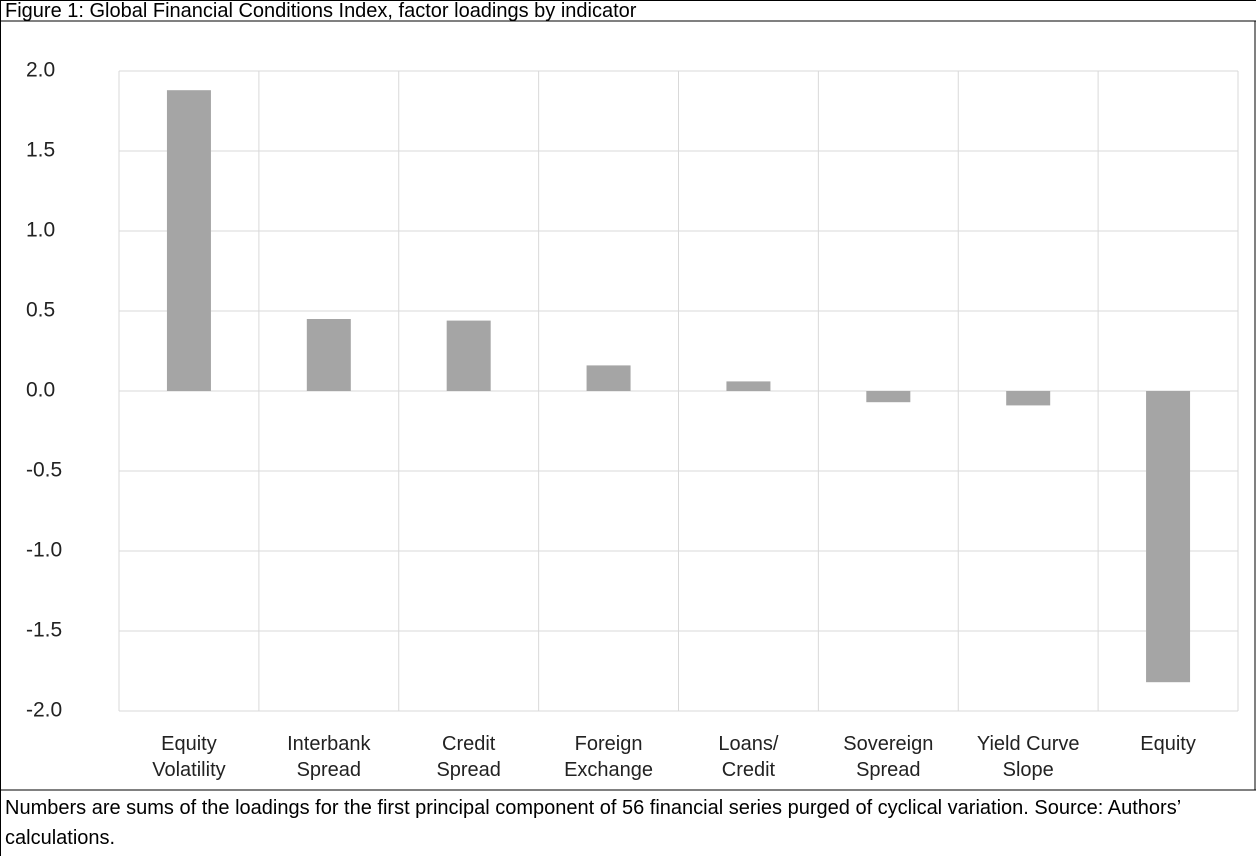 This screenshot has width=1256, height=856. I want to click on y-tick-label: 0.0, so click(40, 390).